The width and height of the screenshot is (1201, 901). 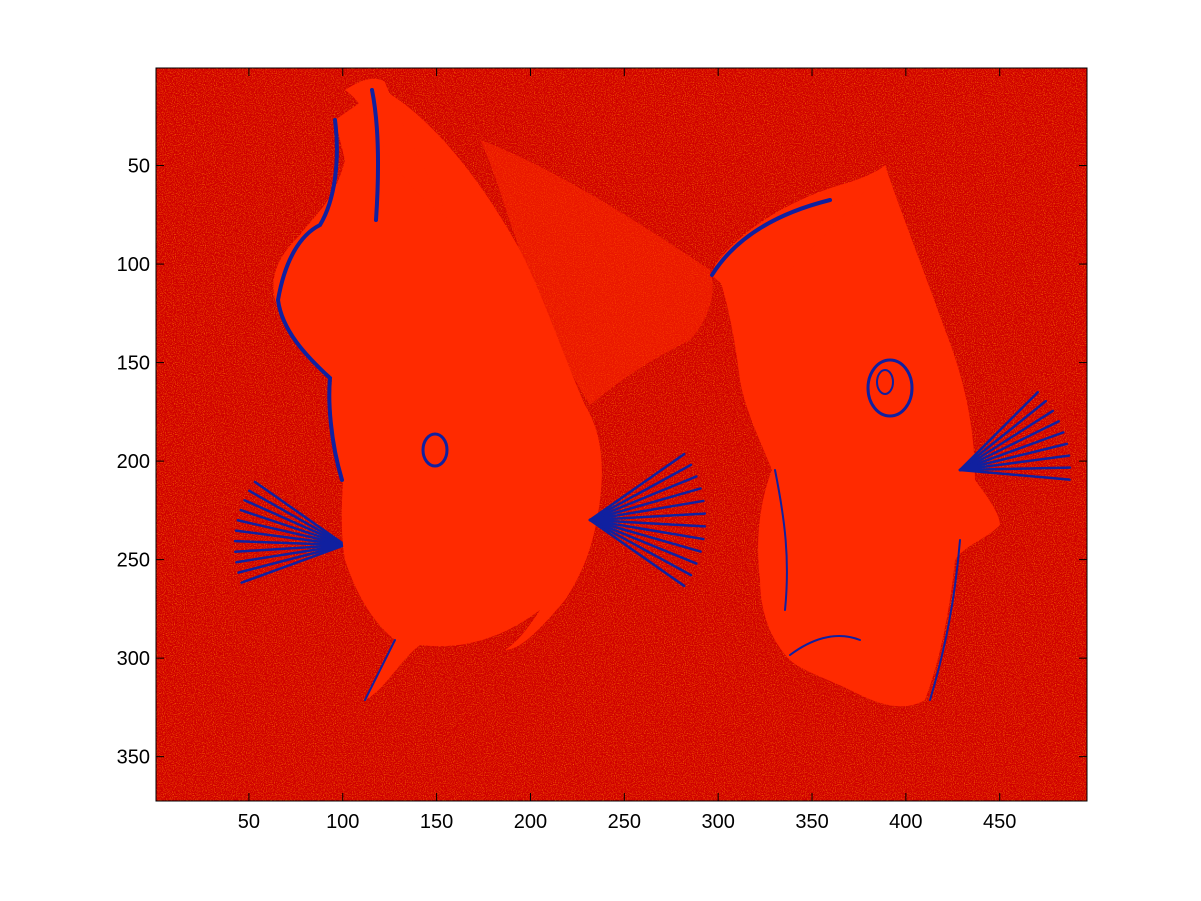 What do you see at coordinates (781, 540) in the screenshot?
I see `right-fish-body-outline` at bounding box center [781, 540].